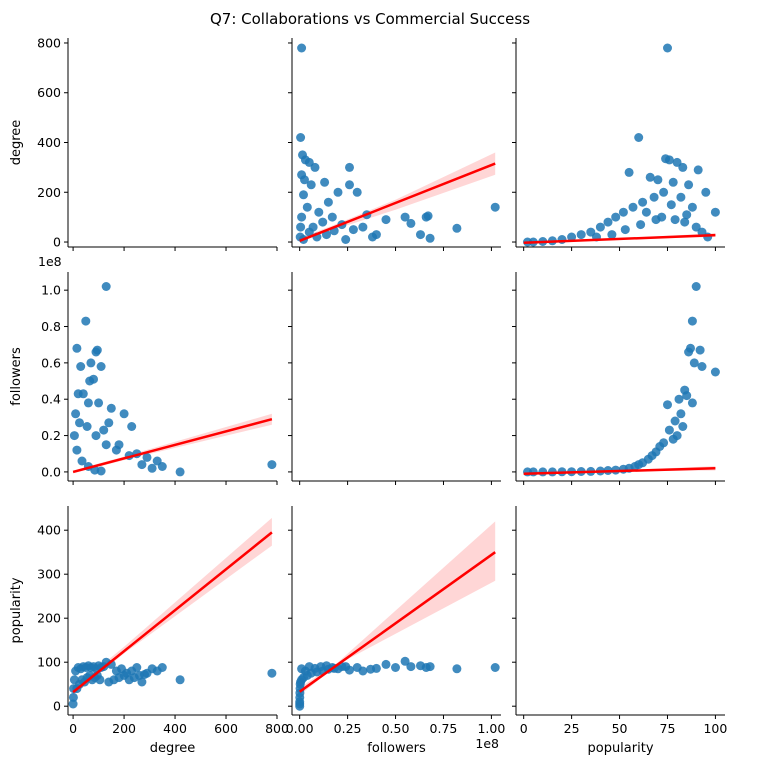  Describe the element at coordinates (715, 728) in the screenshot. I see `x-tick-label: 100` at that location.